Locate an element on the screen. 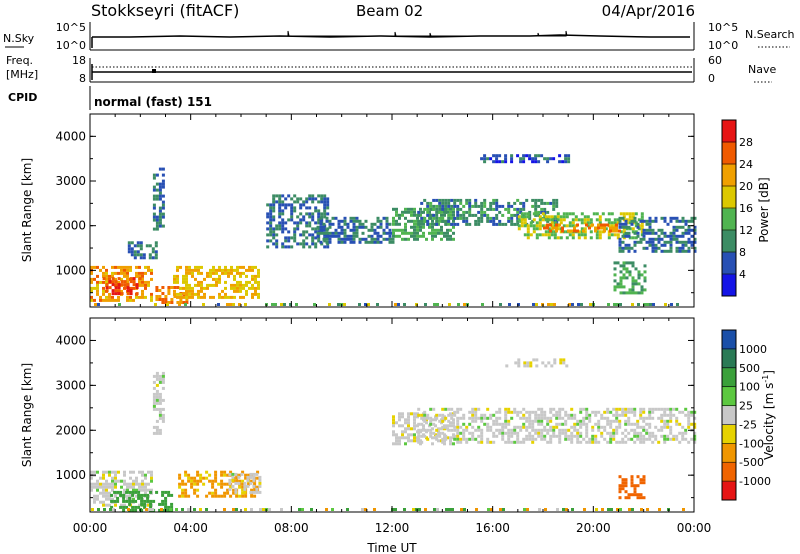 Image resolution: width=800 pixels, height=554 pixels. velocity-colorbar-tick-label: 1000 is located at coordinates (753, 349).